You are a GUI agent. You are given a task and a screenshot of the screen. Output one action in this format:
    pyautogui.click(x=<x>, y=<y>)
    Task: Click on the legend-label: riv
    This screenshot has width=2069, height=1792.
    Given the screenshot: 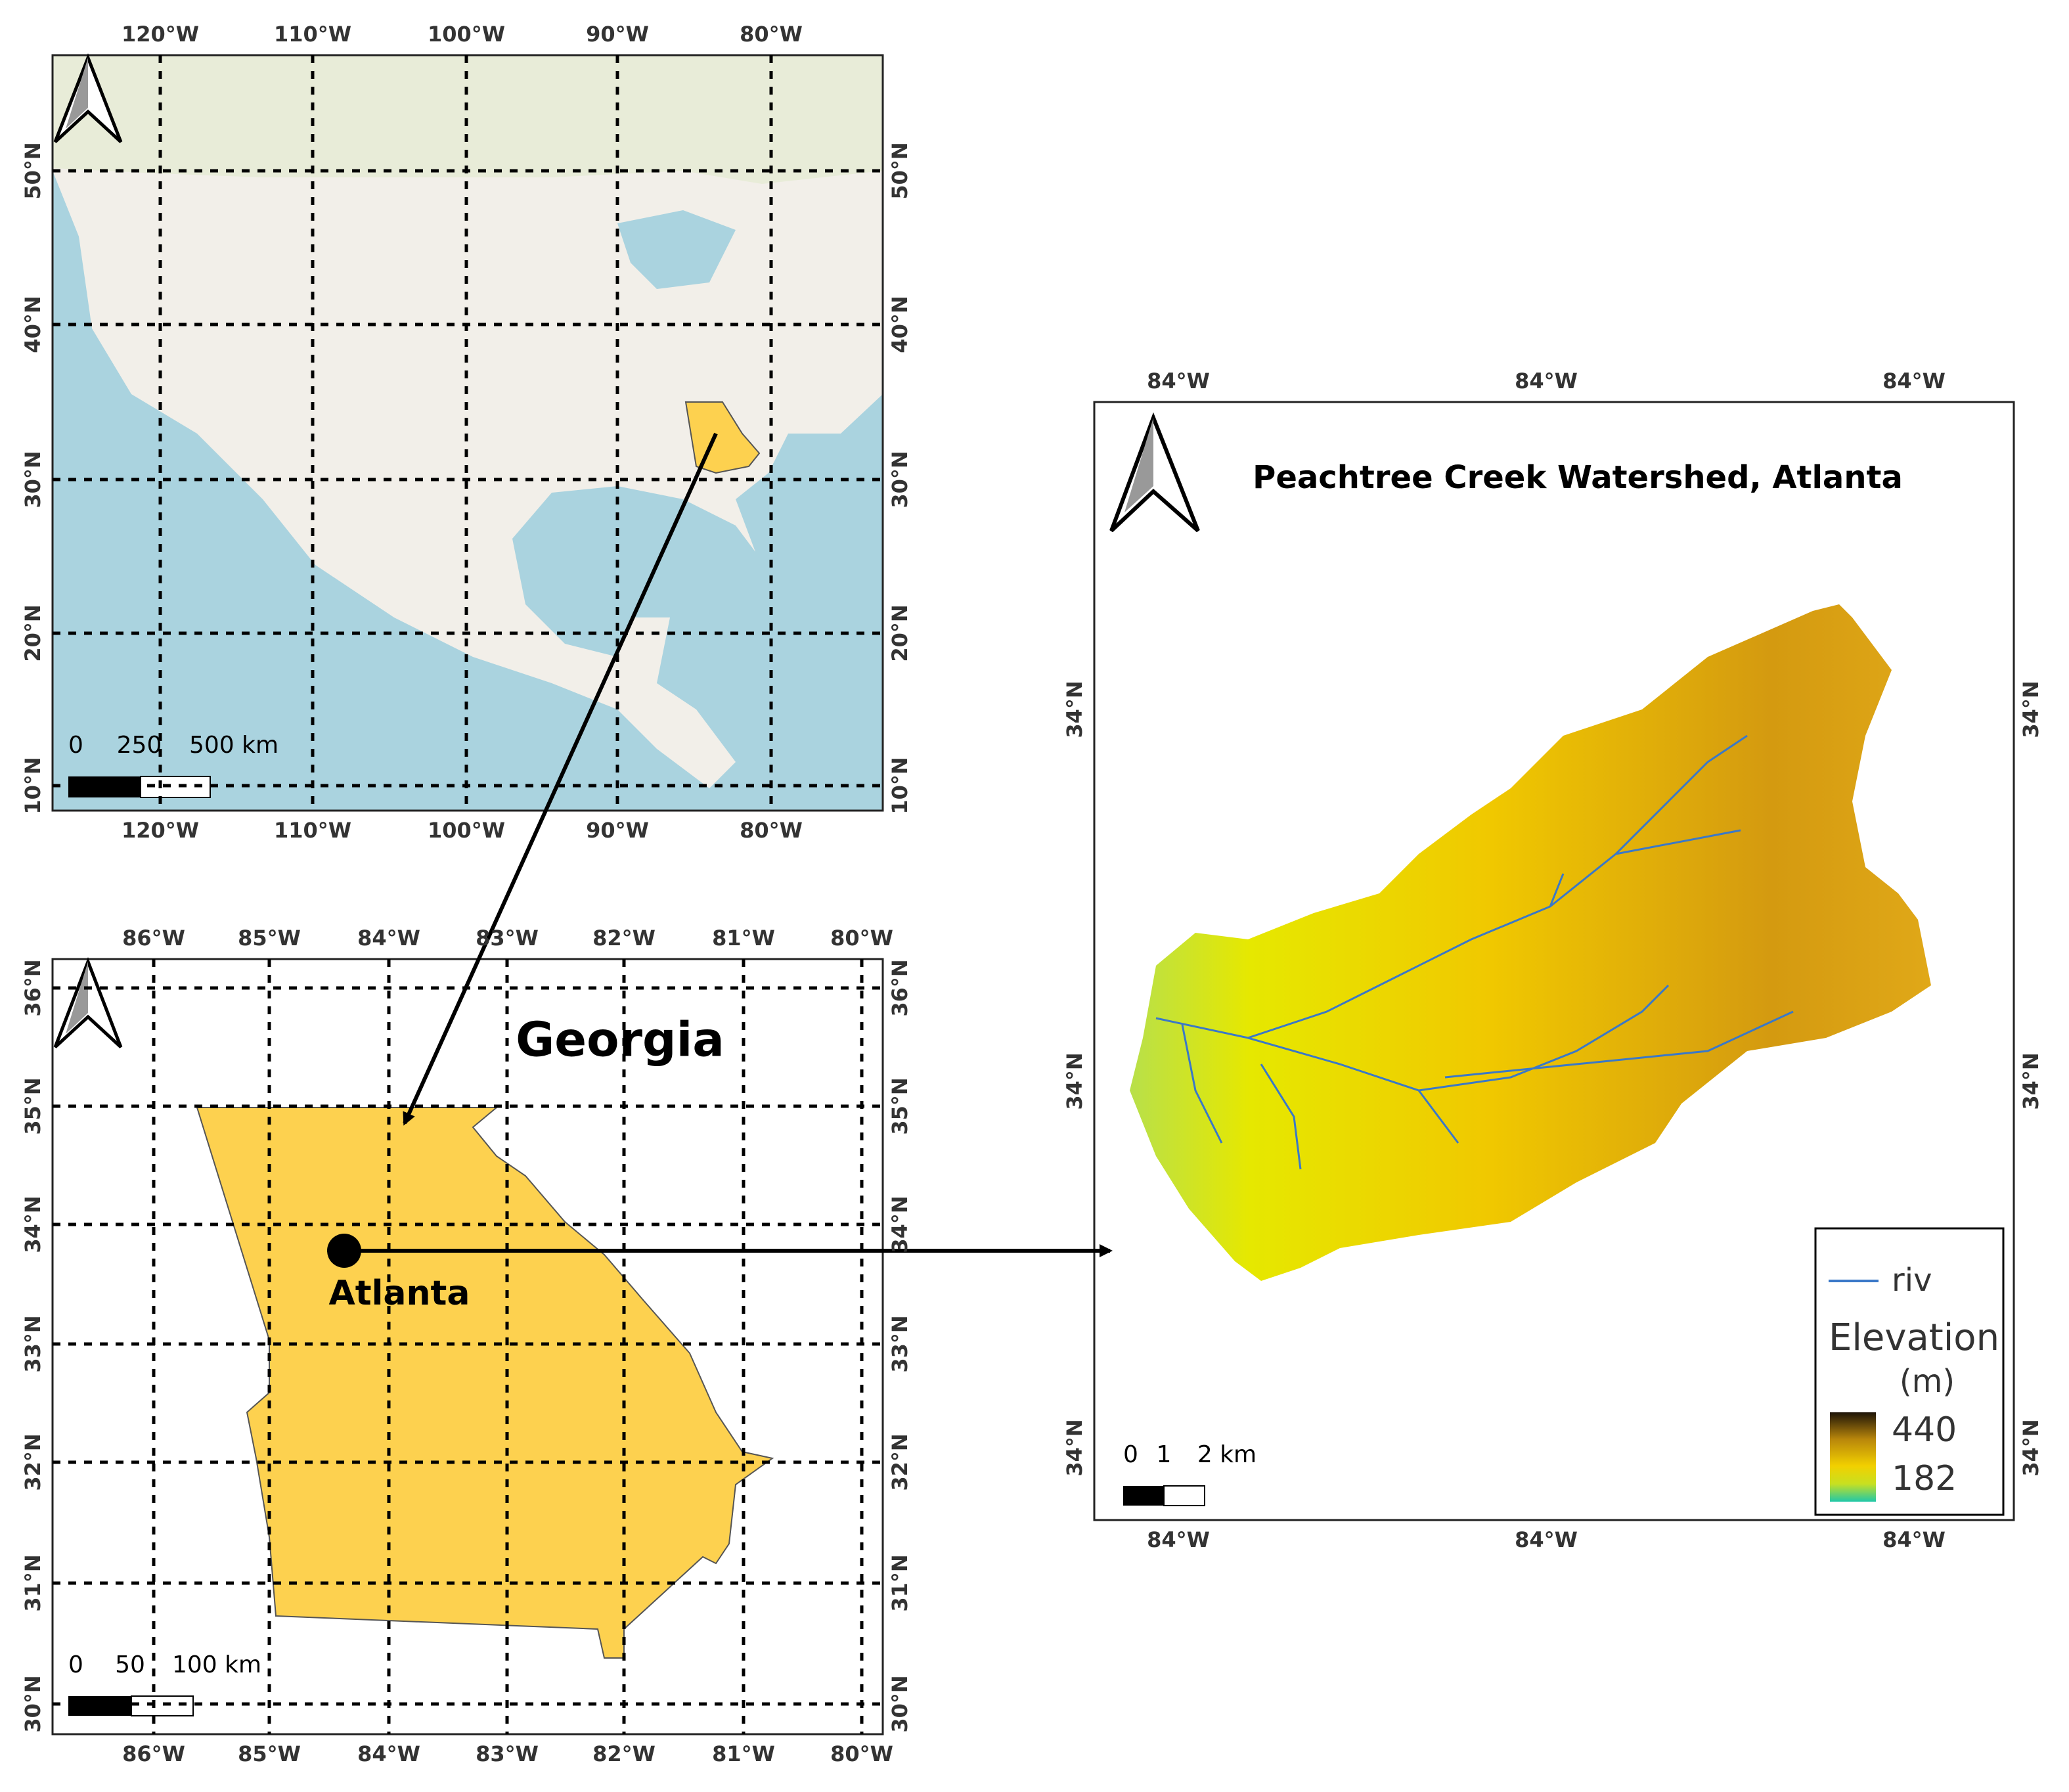 What is the action you would take?
    pyautogui.click(x=1912, y=1280)
    